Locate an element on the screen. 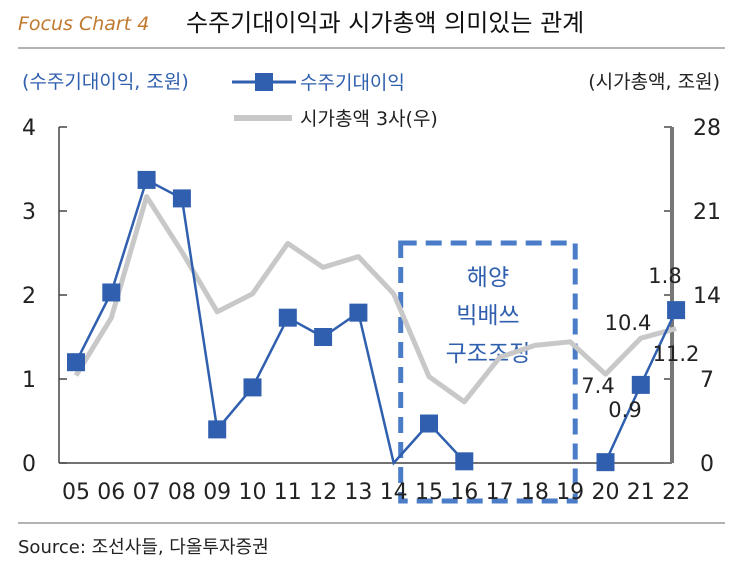 The width and height of the screenshot is (738, 578). x-tick-label: 16 is located at coordinates (464, 492).